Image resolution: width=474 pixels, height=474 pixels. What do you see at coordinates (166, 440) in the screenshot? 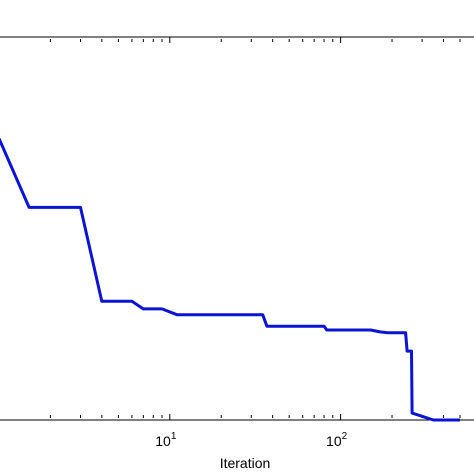
I see `x-tick-label: 10¹` at bounding box center [166, 440].